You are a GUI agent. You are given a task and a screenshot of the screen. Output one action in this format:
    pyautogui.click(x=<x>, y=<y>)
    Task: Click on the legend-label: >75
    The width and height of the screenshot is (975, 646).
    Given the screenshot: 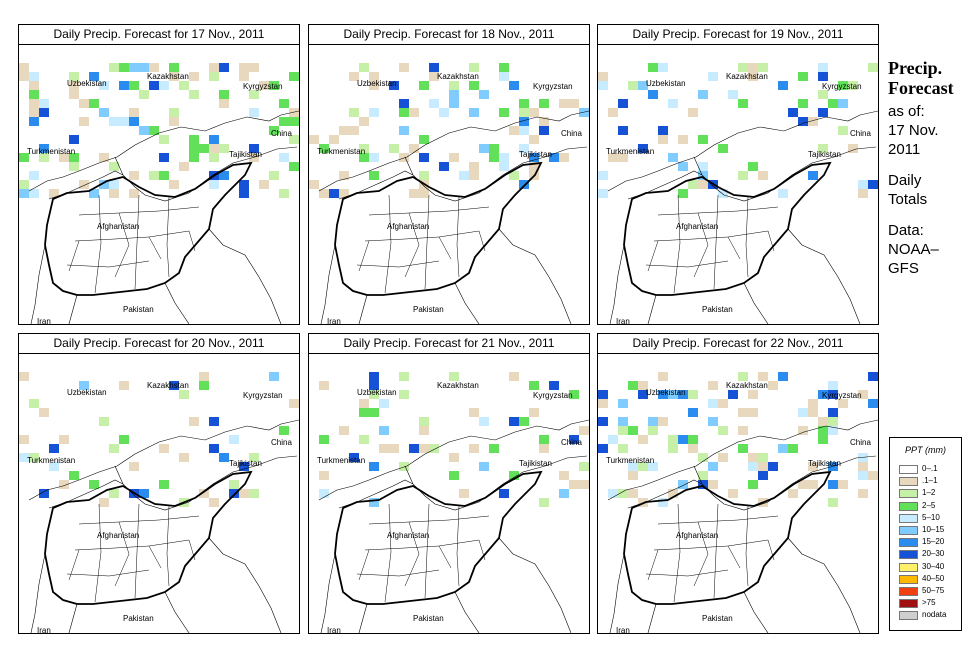 What is the action you would take?
    pyautogui.click(x=929, y=603)
    